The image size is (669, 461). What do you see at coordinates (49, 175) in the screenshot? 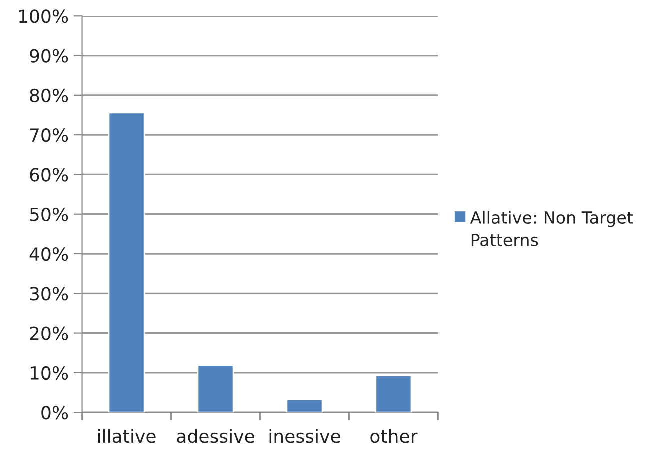
I see `y-tick-label: 60%` at bounding box center [49, 175].